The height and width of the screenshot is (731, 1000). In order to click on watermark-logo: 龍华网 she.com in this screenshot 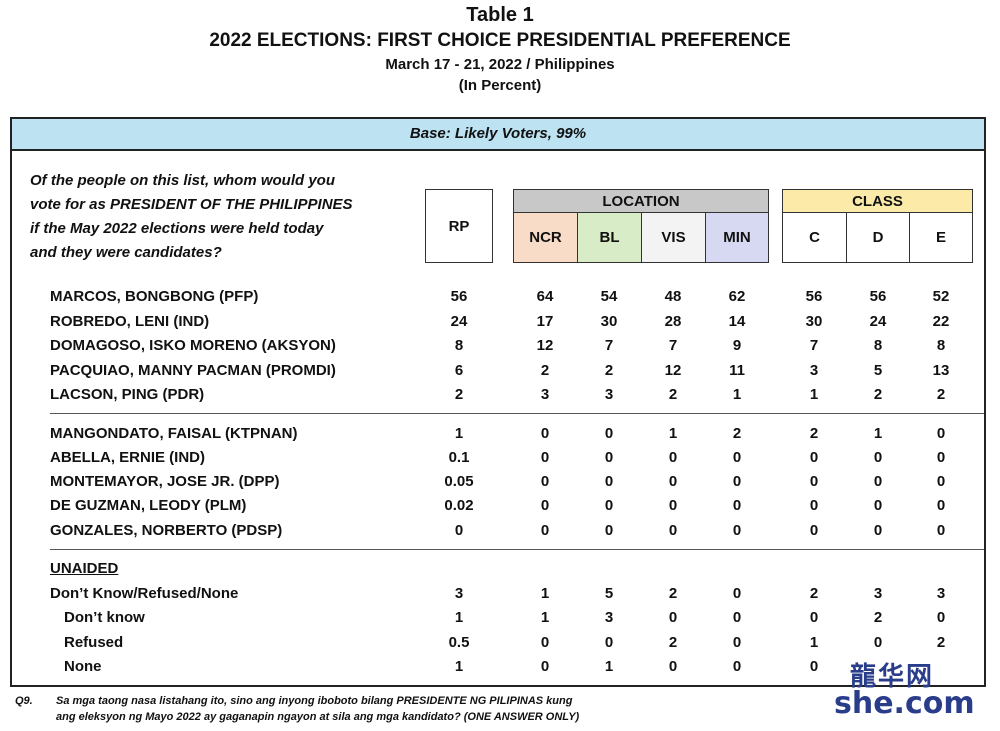, I will do `click(899, 691)`.